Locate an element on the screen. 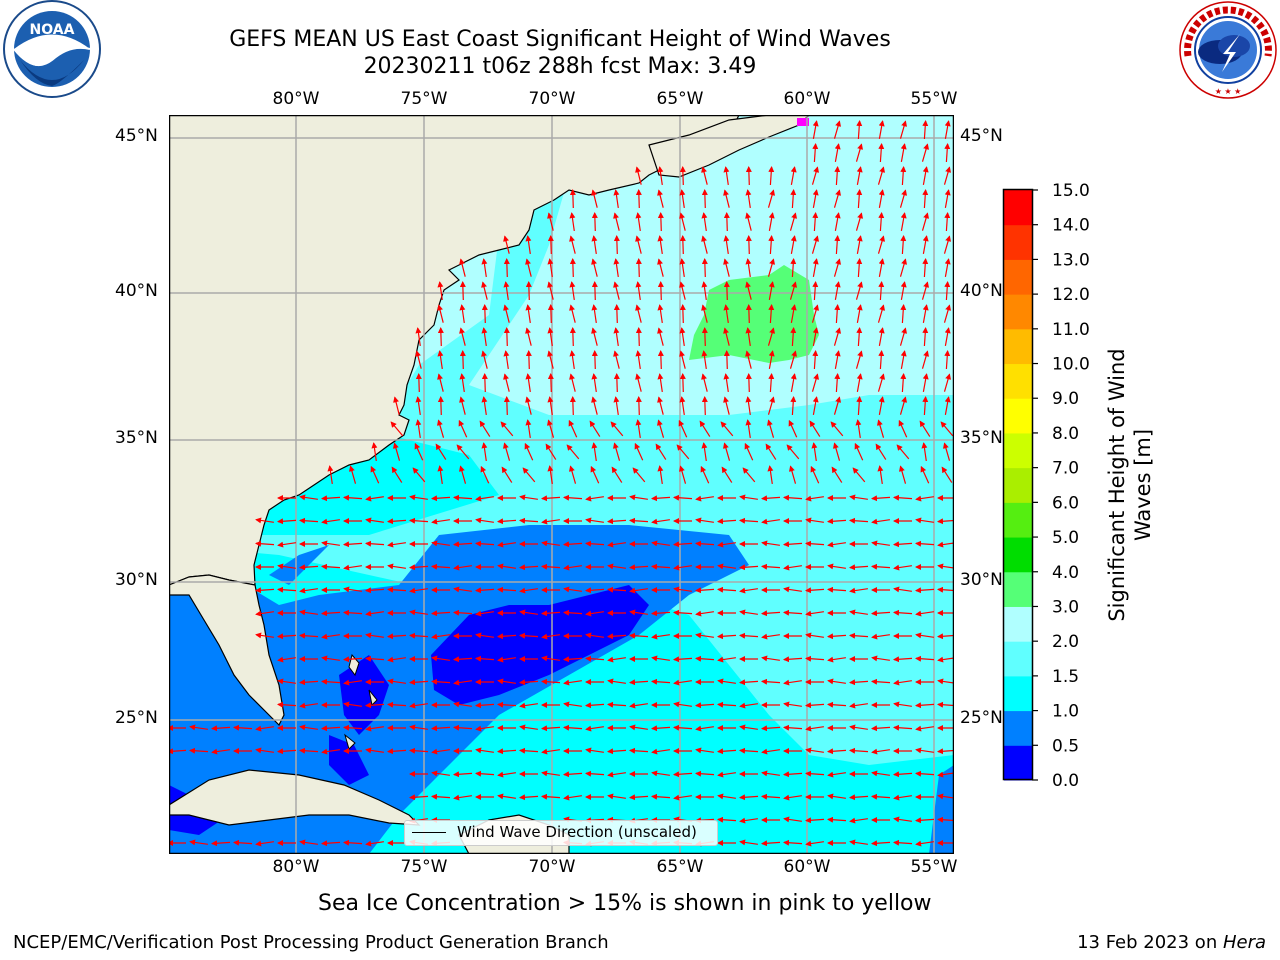  lon-label-bottom: 55°W is located at coordinates (934, 867).